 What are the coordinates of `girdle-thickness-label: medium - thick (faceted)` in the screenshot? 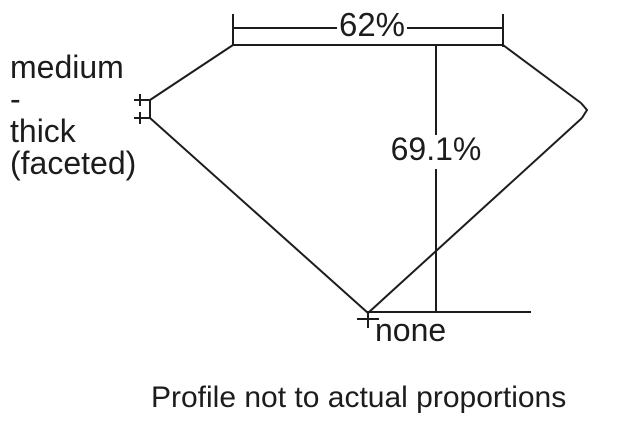 It's located at (73, 115).